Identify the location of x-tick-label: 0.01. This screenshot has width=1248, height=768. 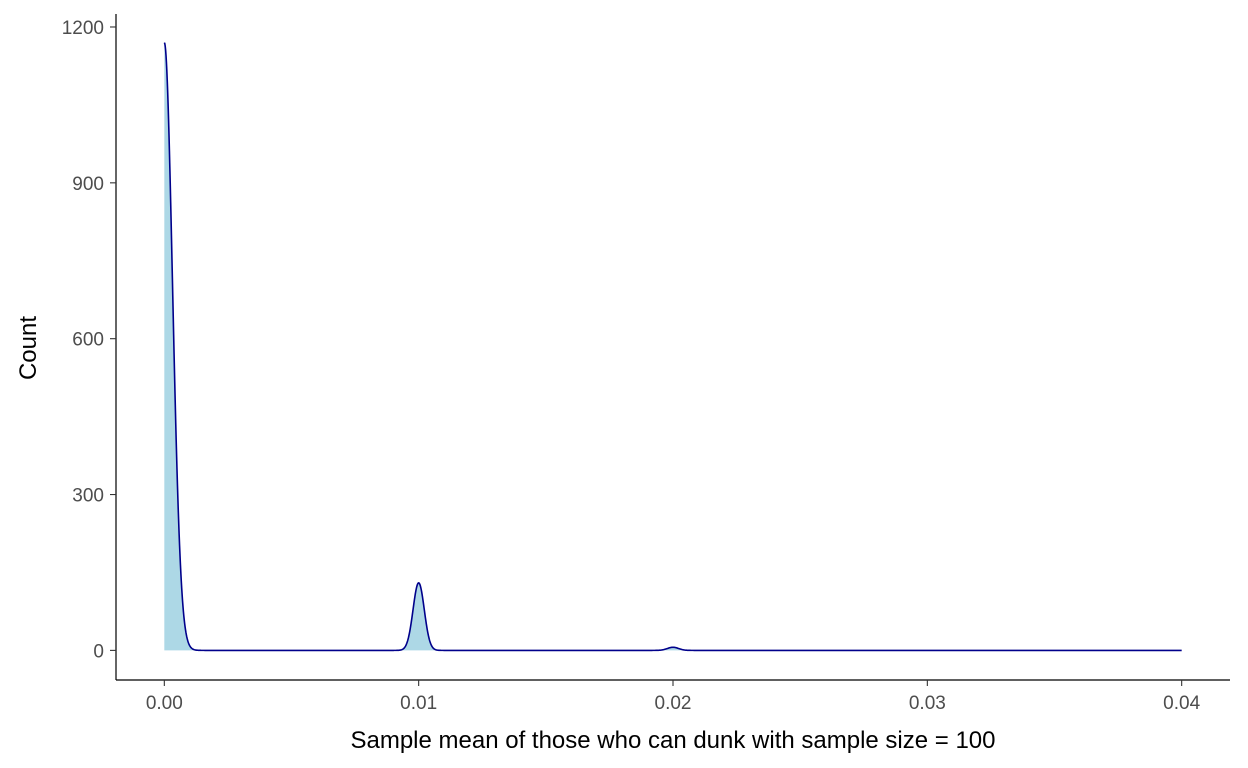
(418, 703).